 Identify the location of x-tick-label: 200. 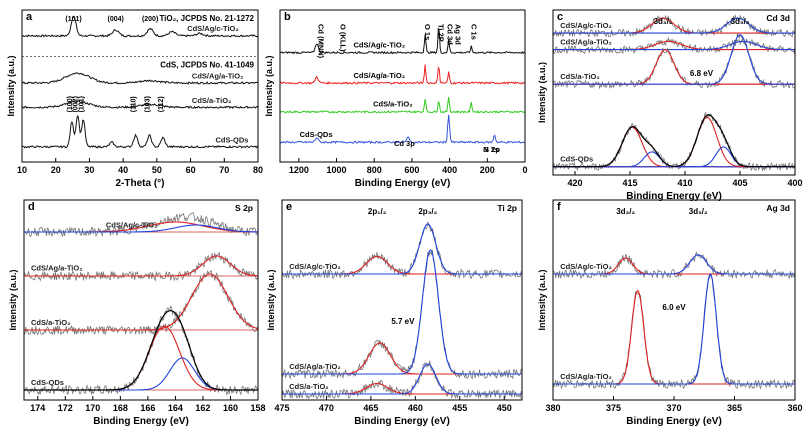
(487, 170).